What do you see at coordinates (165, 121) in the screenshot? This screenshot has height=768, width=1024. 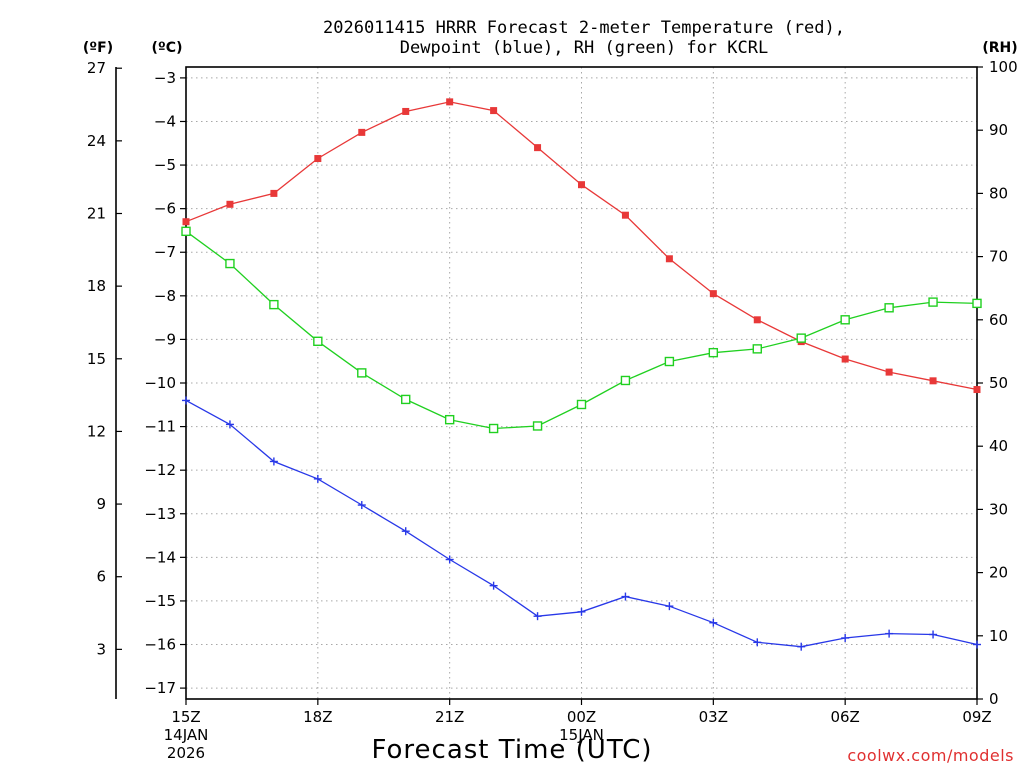 I see `celsius-tick-label: −4` at bounding box center [165, 121].